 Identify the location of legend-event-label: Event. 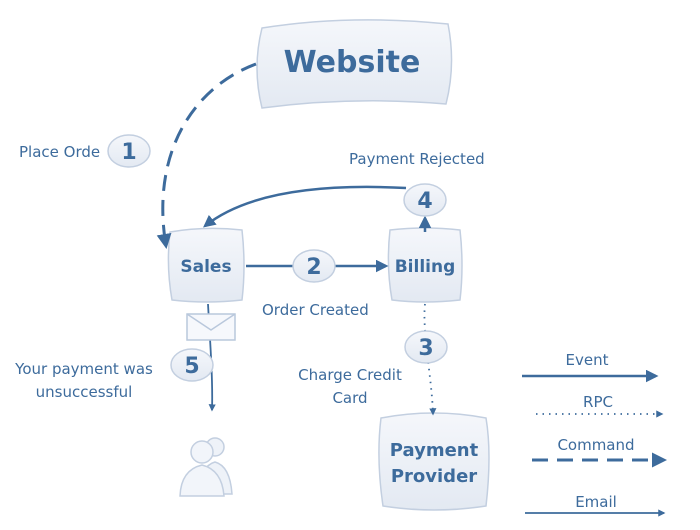
(587, 360).